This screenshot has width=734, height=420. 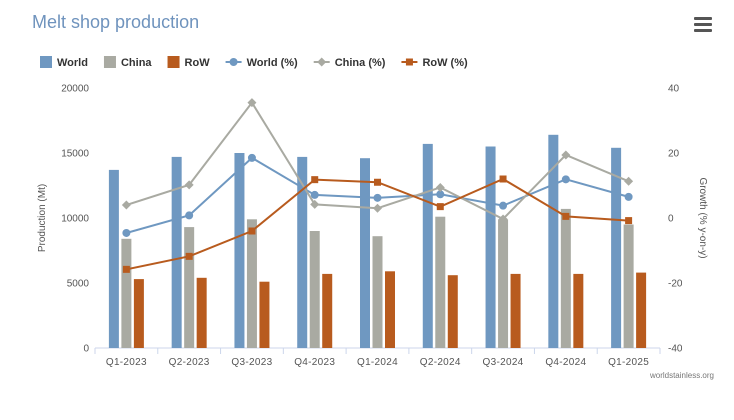 I want to click on legend-item-china: China (%), so click(x=349, y=63).